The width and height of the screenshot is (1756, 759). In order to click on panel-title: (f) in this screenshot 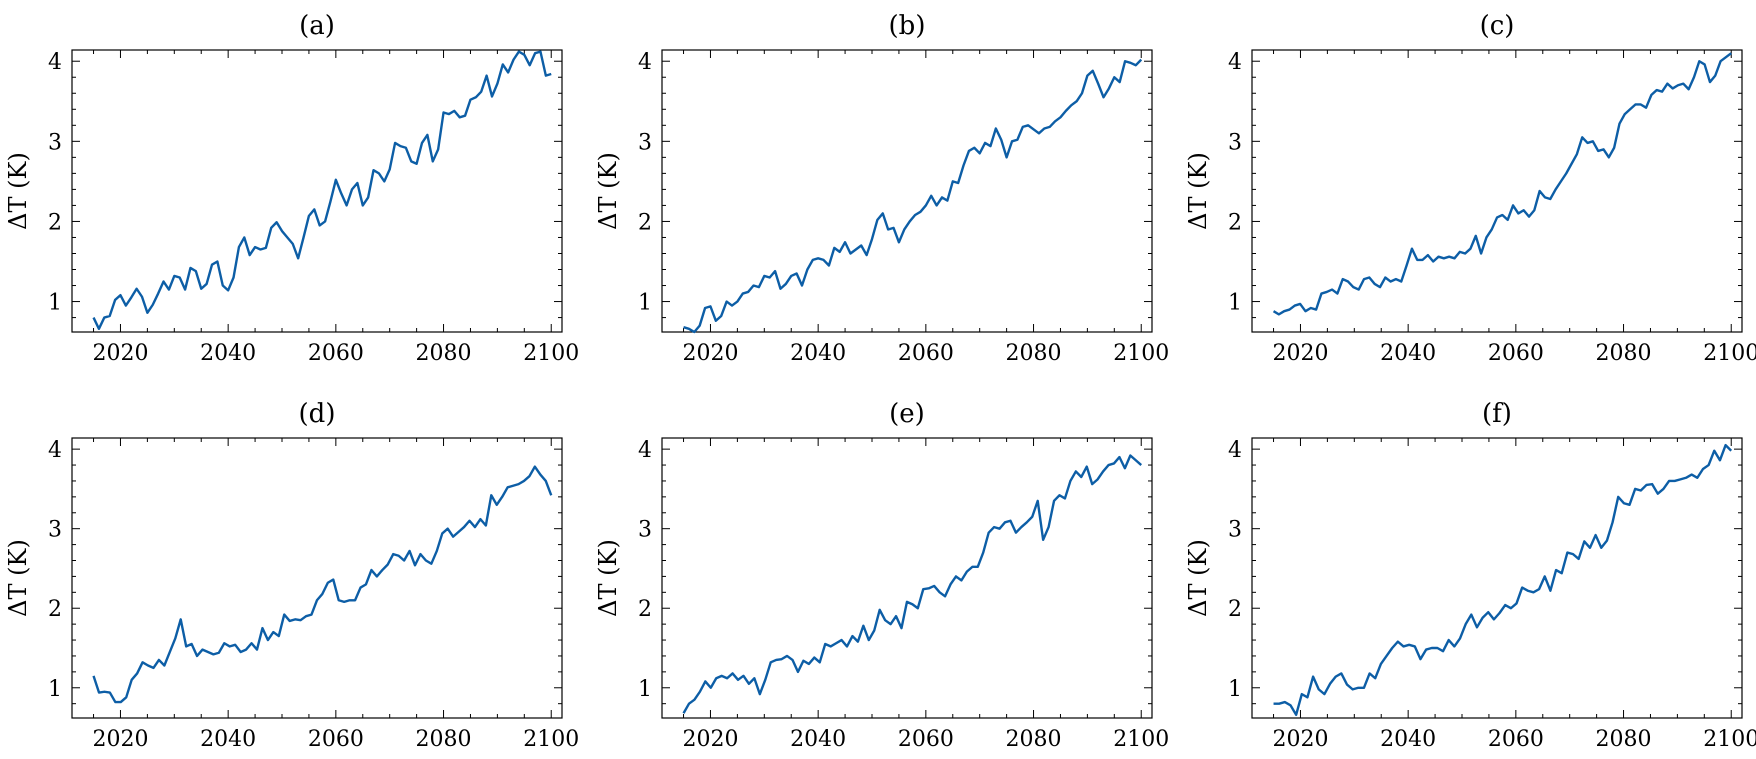, I will do `click(1497, 414)`.